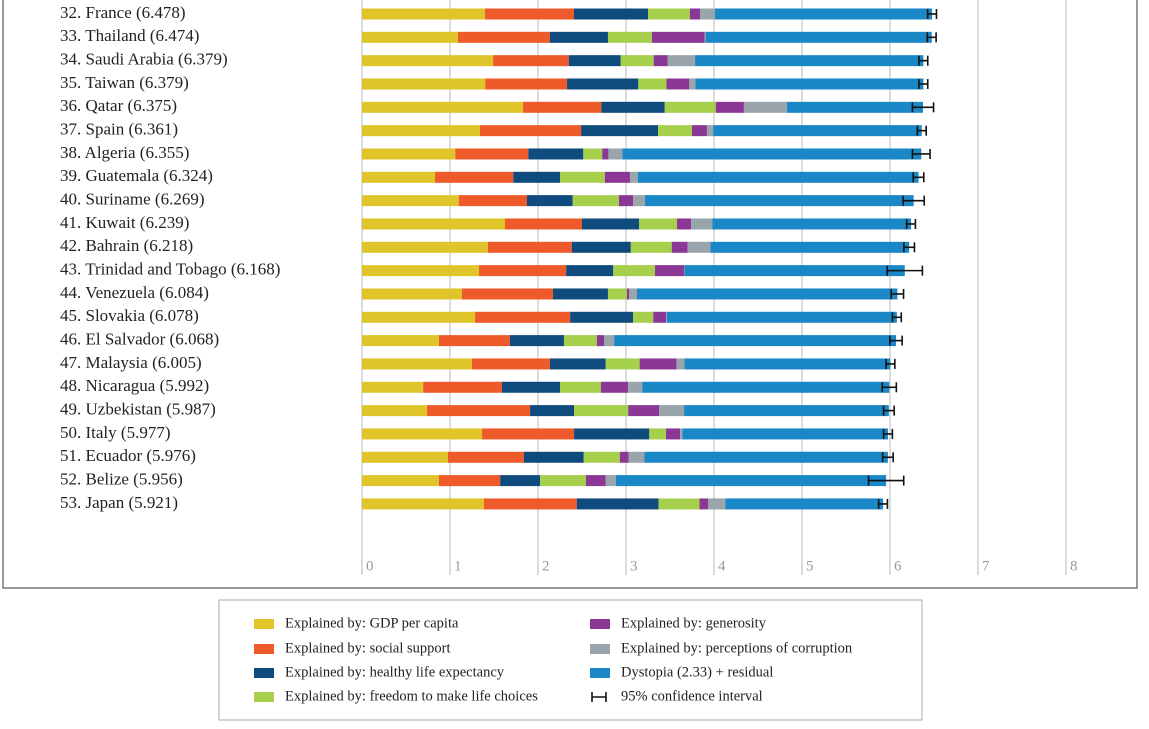  I want to click on y-tick-label: 49. Uzbekistan (5.987), so click(138, 409).